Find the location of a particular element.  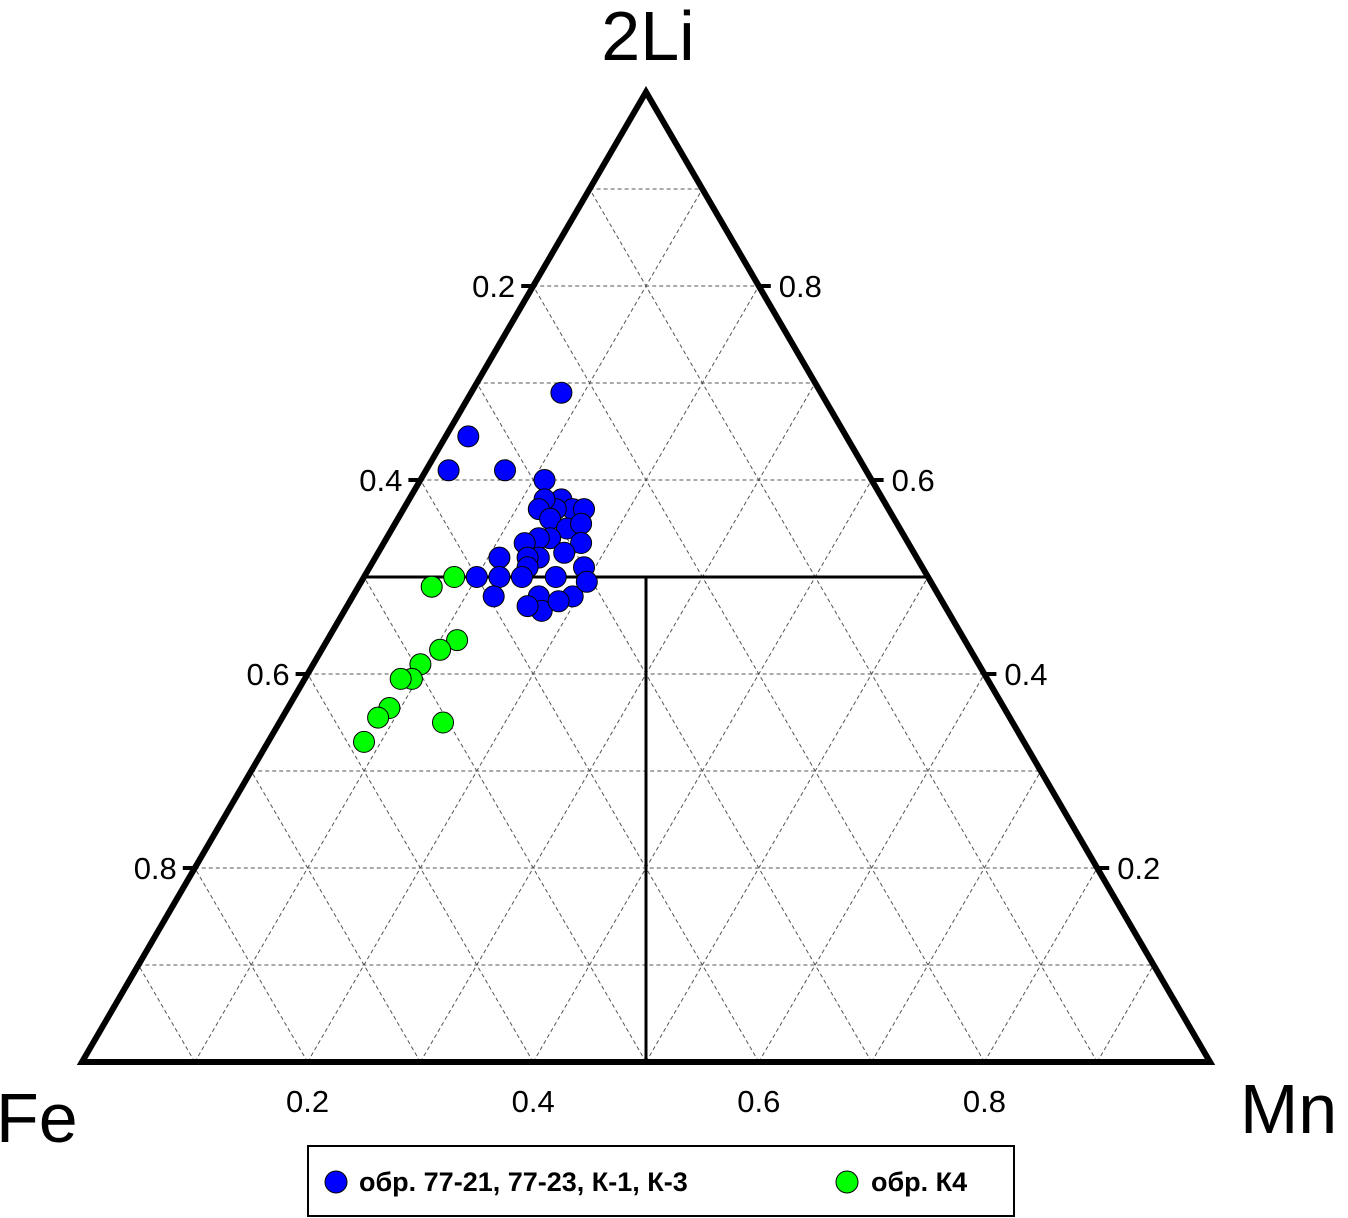

tick-label-bottom: 0.4 is located at coordinates (533, 1101).